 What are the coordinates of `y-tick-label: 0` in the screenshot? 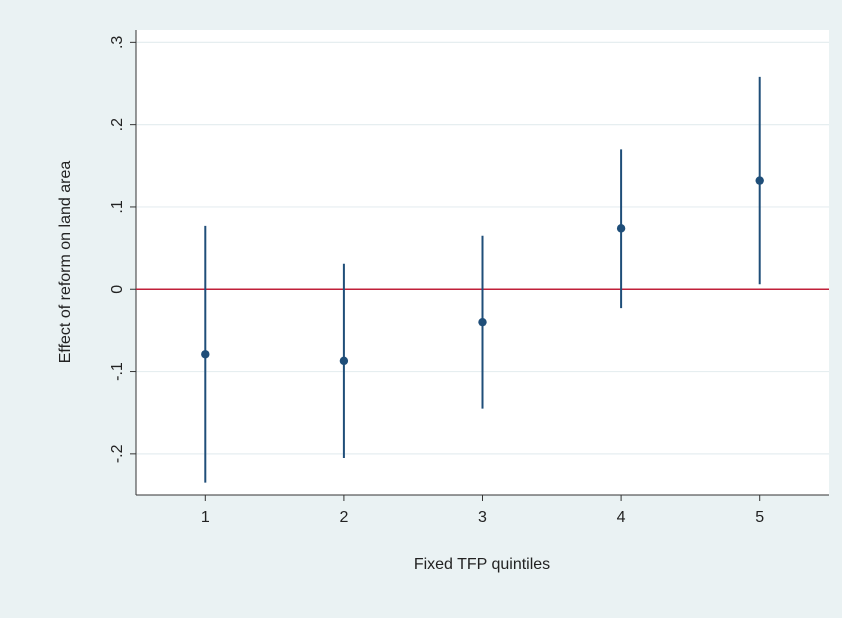 It's located at (117, 289).